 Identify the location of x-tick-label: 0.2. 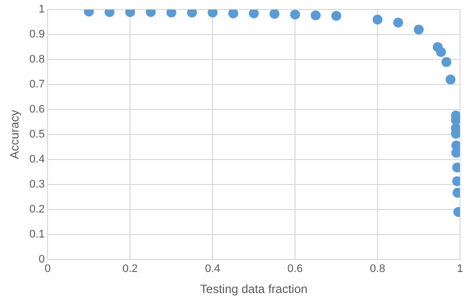
(130, 269).